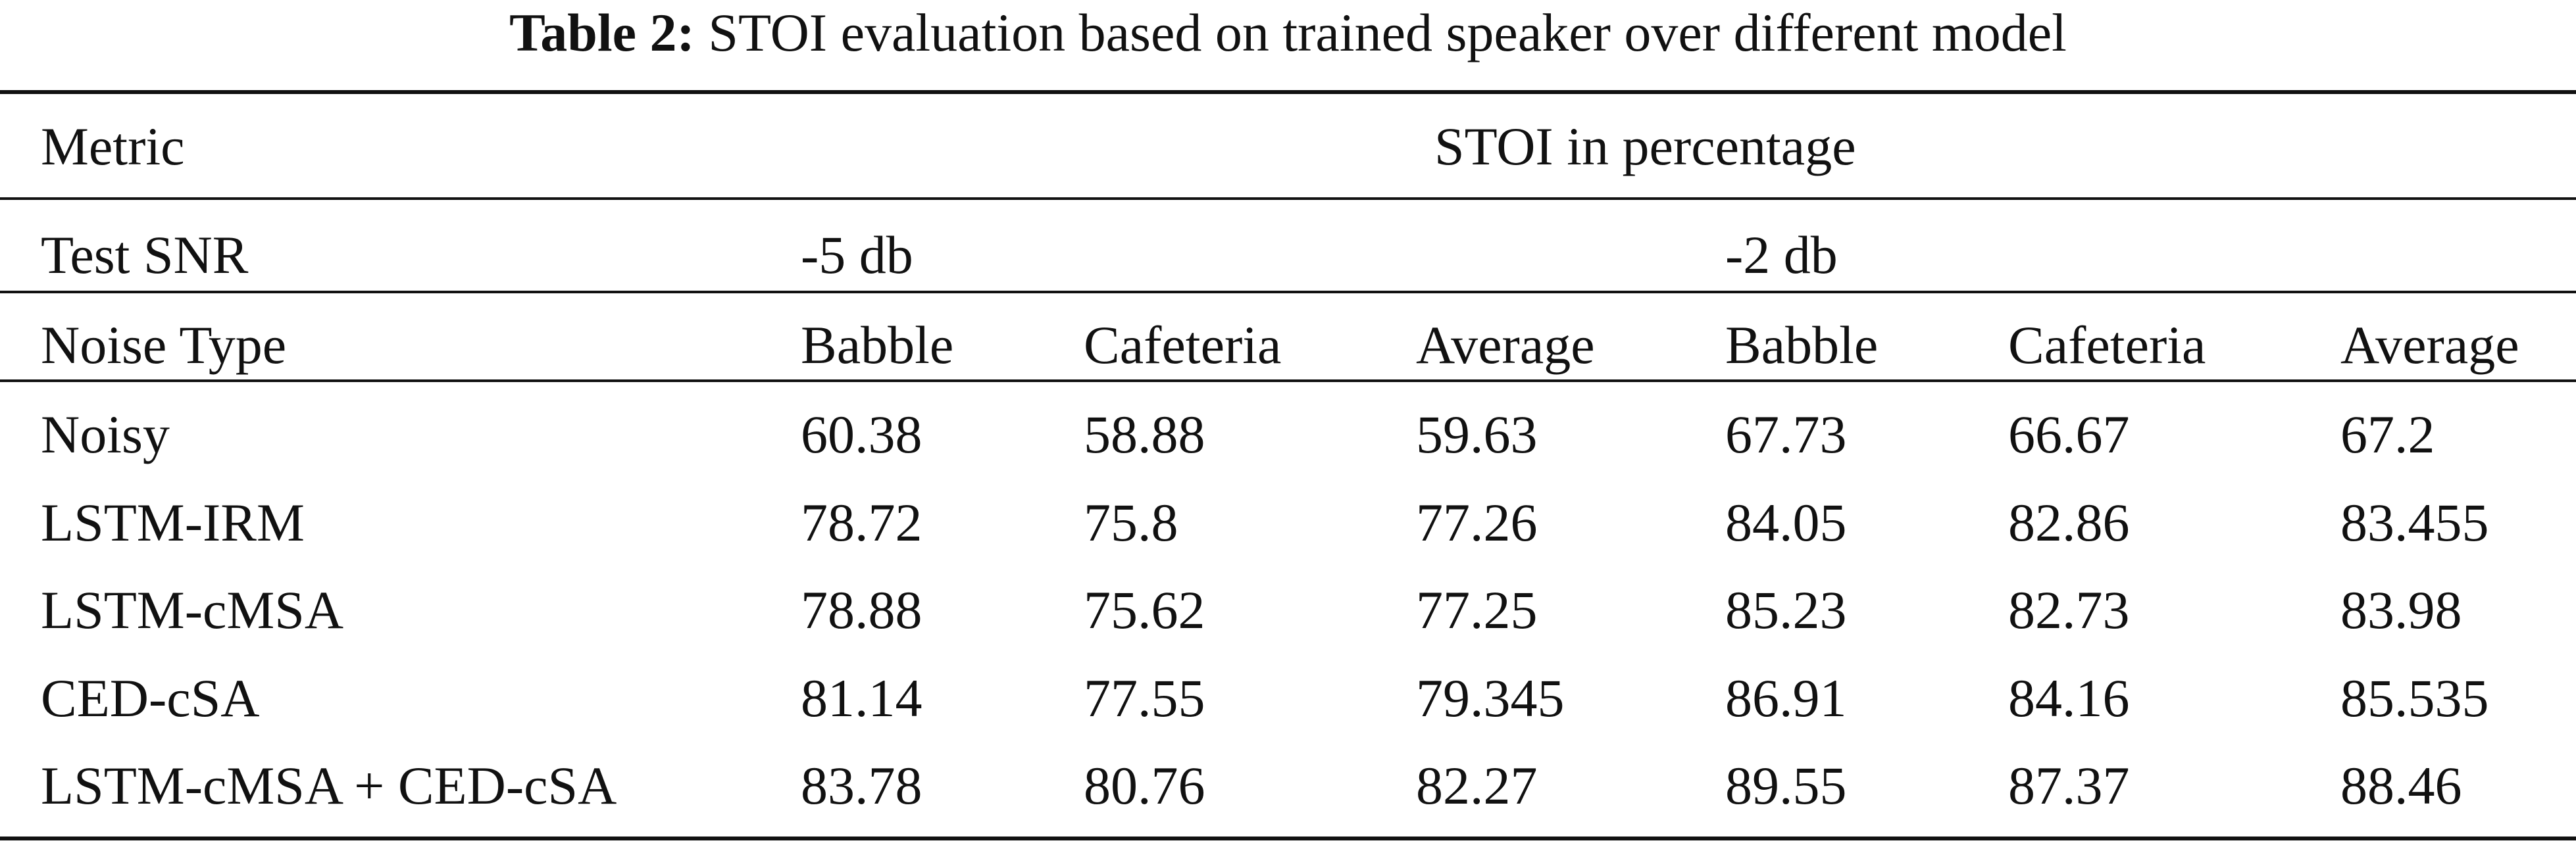 Image resolution: width=2576 pixels, height=849 pixels. I want to click on table-cell: 58.88, so click(1144, 434).